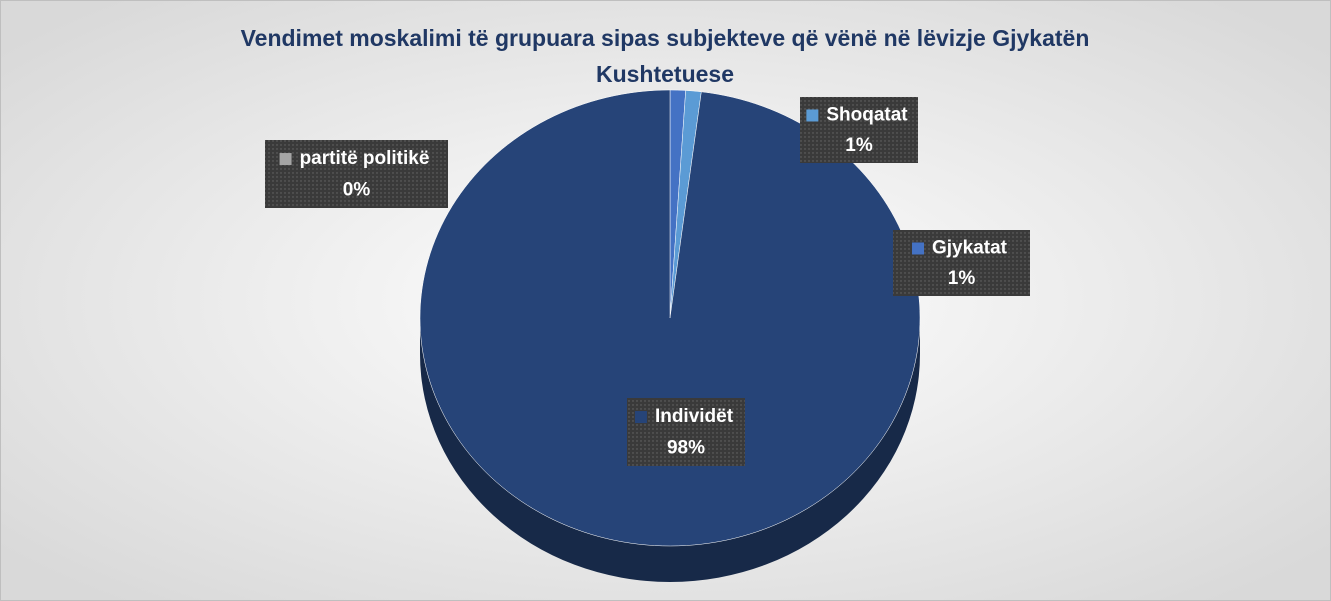 Image resolution: width=1331 pixels, height=601 pixels. Describe the element at coordinates (665, 74) in the screenshot. I see `chart-title: Kushtetuese` at that location.